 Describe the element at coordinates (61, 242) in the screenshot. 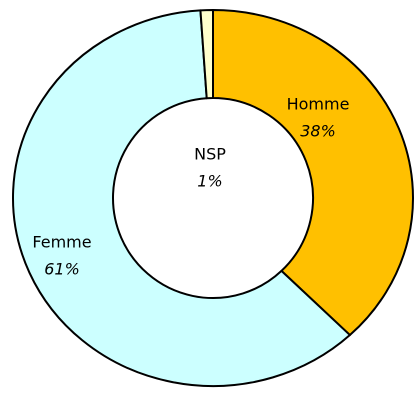

I see `slice-label: Femme` at that location.